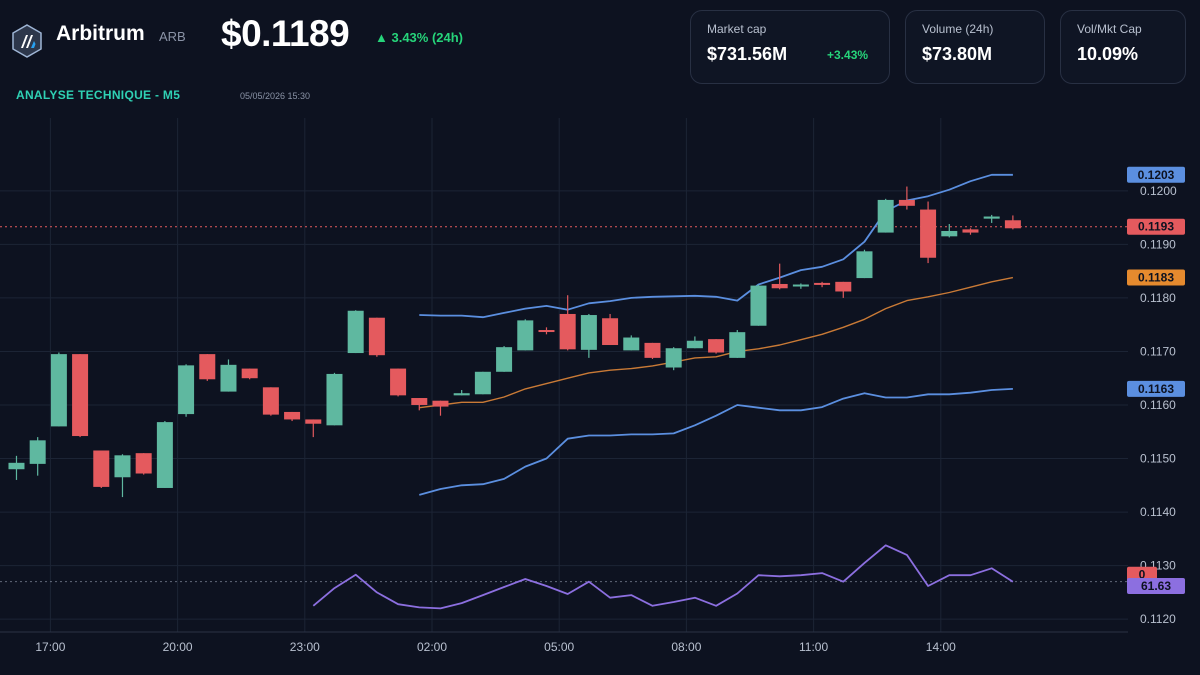 This screenshot has width=1200, height=675. I want to click on price-tag-label: 0.1203, so click(1156, 175).